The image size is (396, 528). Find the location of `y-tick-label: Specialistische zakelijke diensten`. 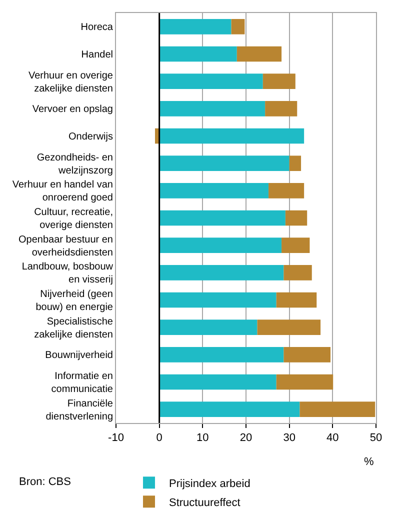

y-tick-label: Specialistische zakelijke diensten is located at coordinates (74, 328).